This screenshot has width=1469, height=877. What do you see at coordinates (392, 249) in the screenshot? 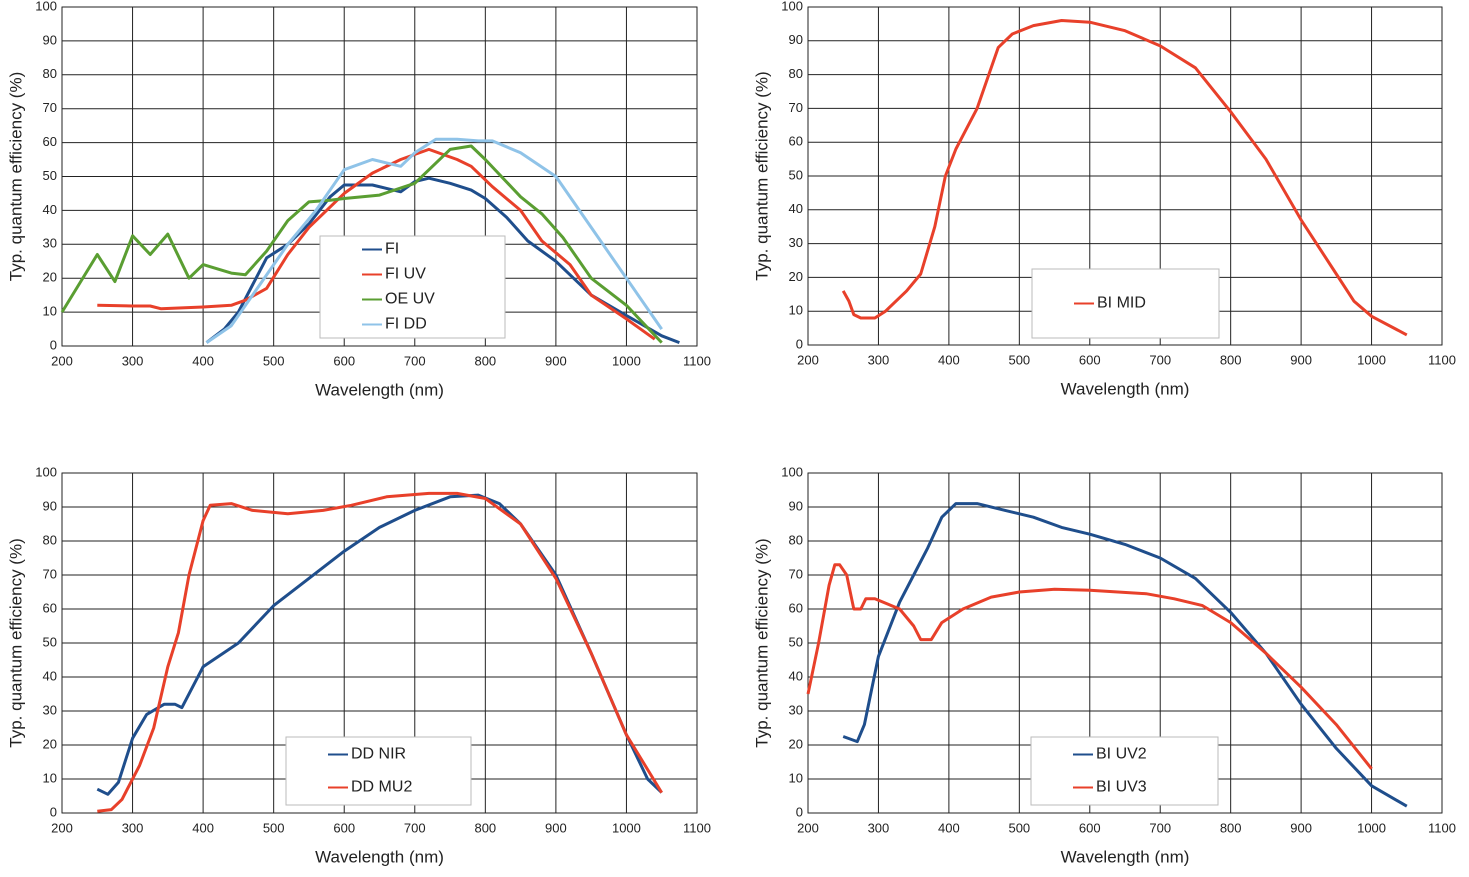
I see `legend-label: FI` at bounding box center [392, 249].